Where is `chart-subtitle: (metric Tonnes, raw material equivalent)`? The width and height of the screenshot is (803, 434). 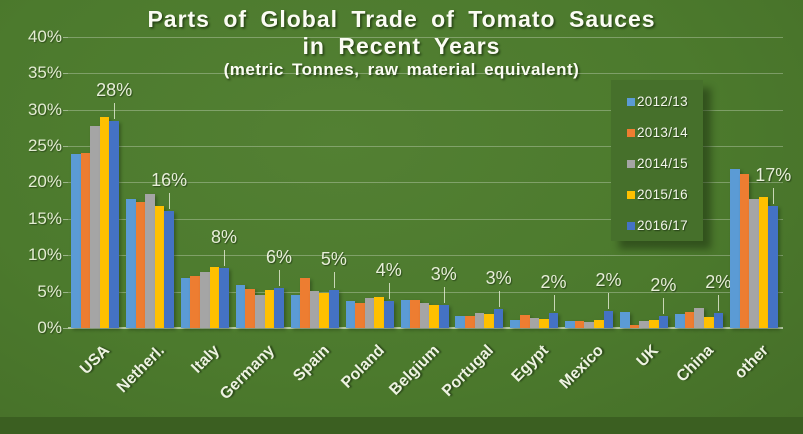 chart-subtitle: (metric Tonnes, raw material equivalent) is located at coordinates (401, 69).